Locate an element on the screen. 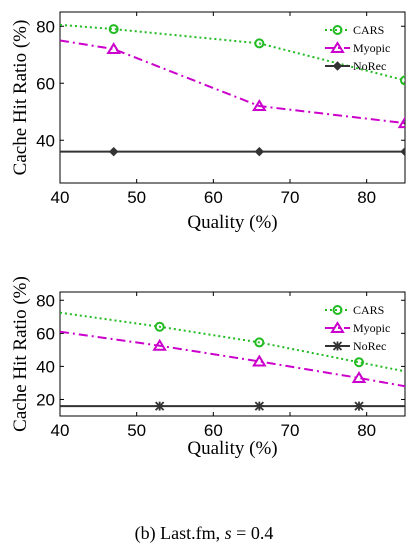  caption-suffix: = 0.4 is located at coordinates (252, 533).